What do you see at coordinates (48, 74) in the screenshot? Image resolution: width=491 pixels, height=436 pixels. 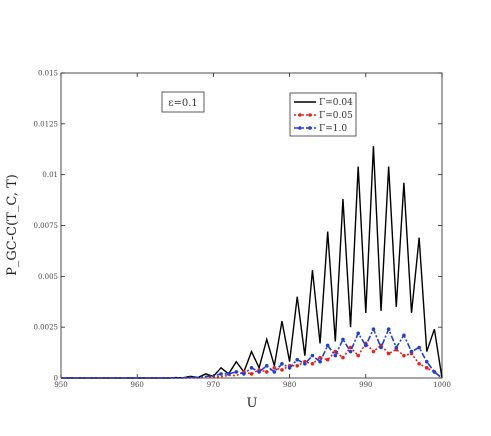 I see `y-tick-label: 0.015` at bounding box center [48, 74].